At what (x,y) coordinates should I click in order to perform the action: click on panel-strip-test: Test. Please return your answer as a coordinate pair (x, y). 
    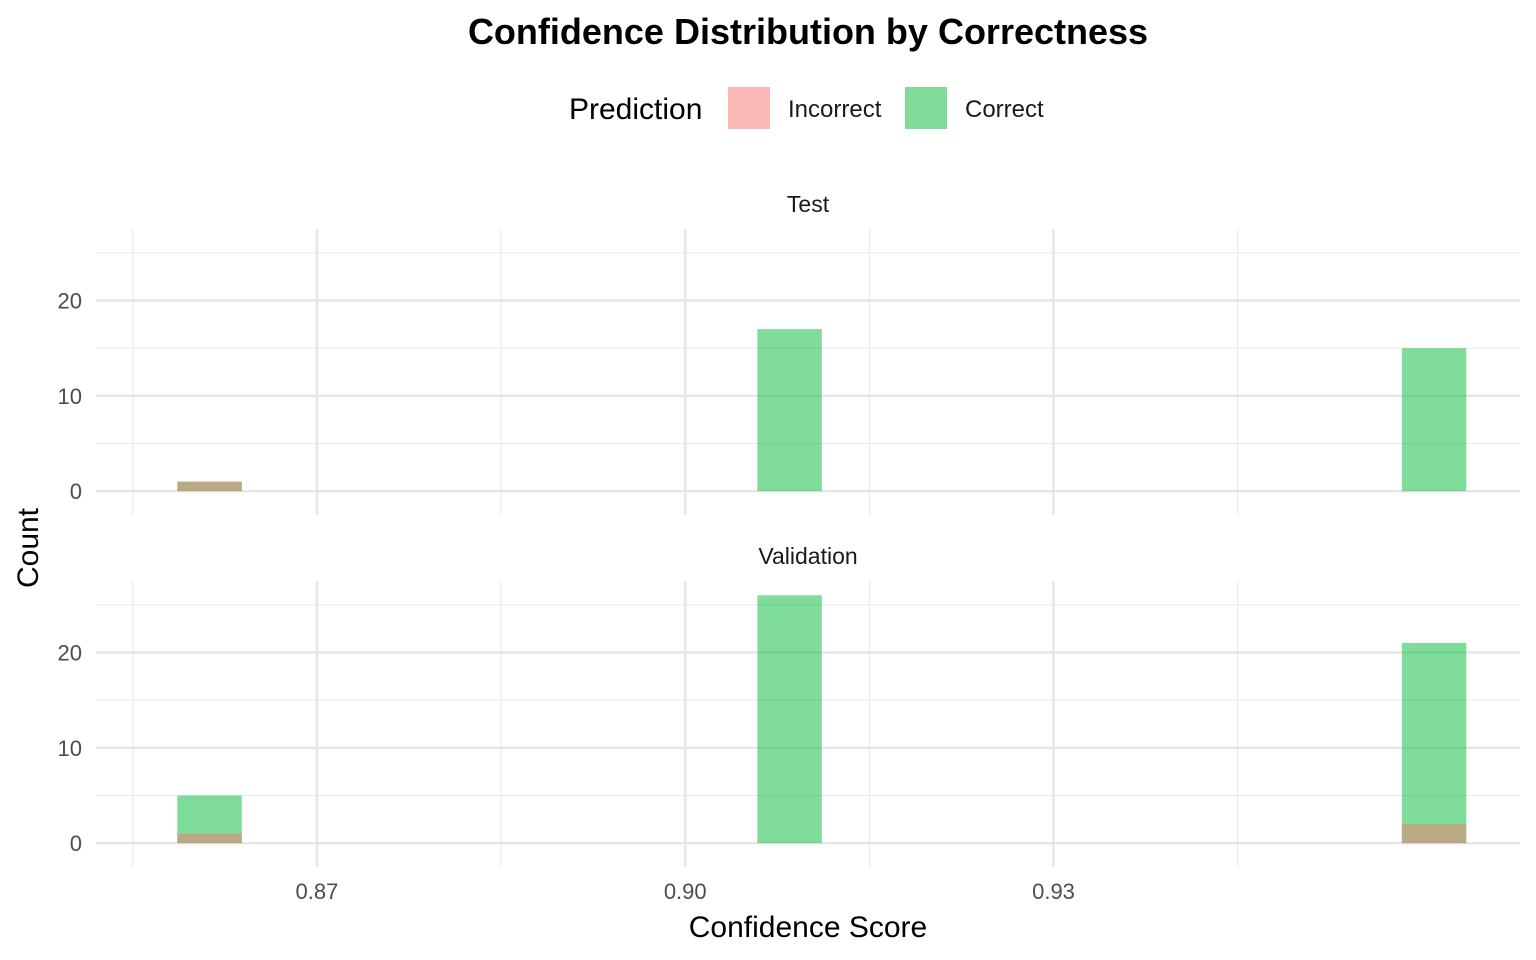
    Looking at the image, I should click on (808, 204).